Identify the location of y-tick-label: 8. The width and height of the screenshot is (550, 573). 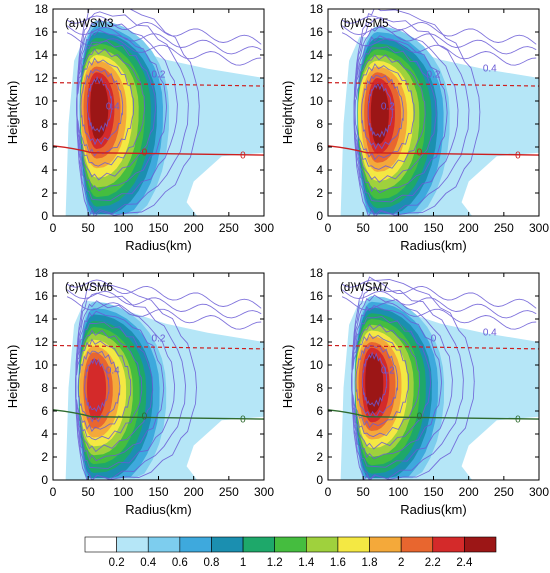
(319, 388).